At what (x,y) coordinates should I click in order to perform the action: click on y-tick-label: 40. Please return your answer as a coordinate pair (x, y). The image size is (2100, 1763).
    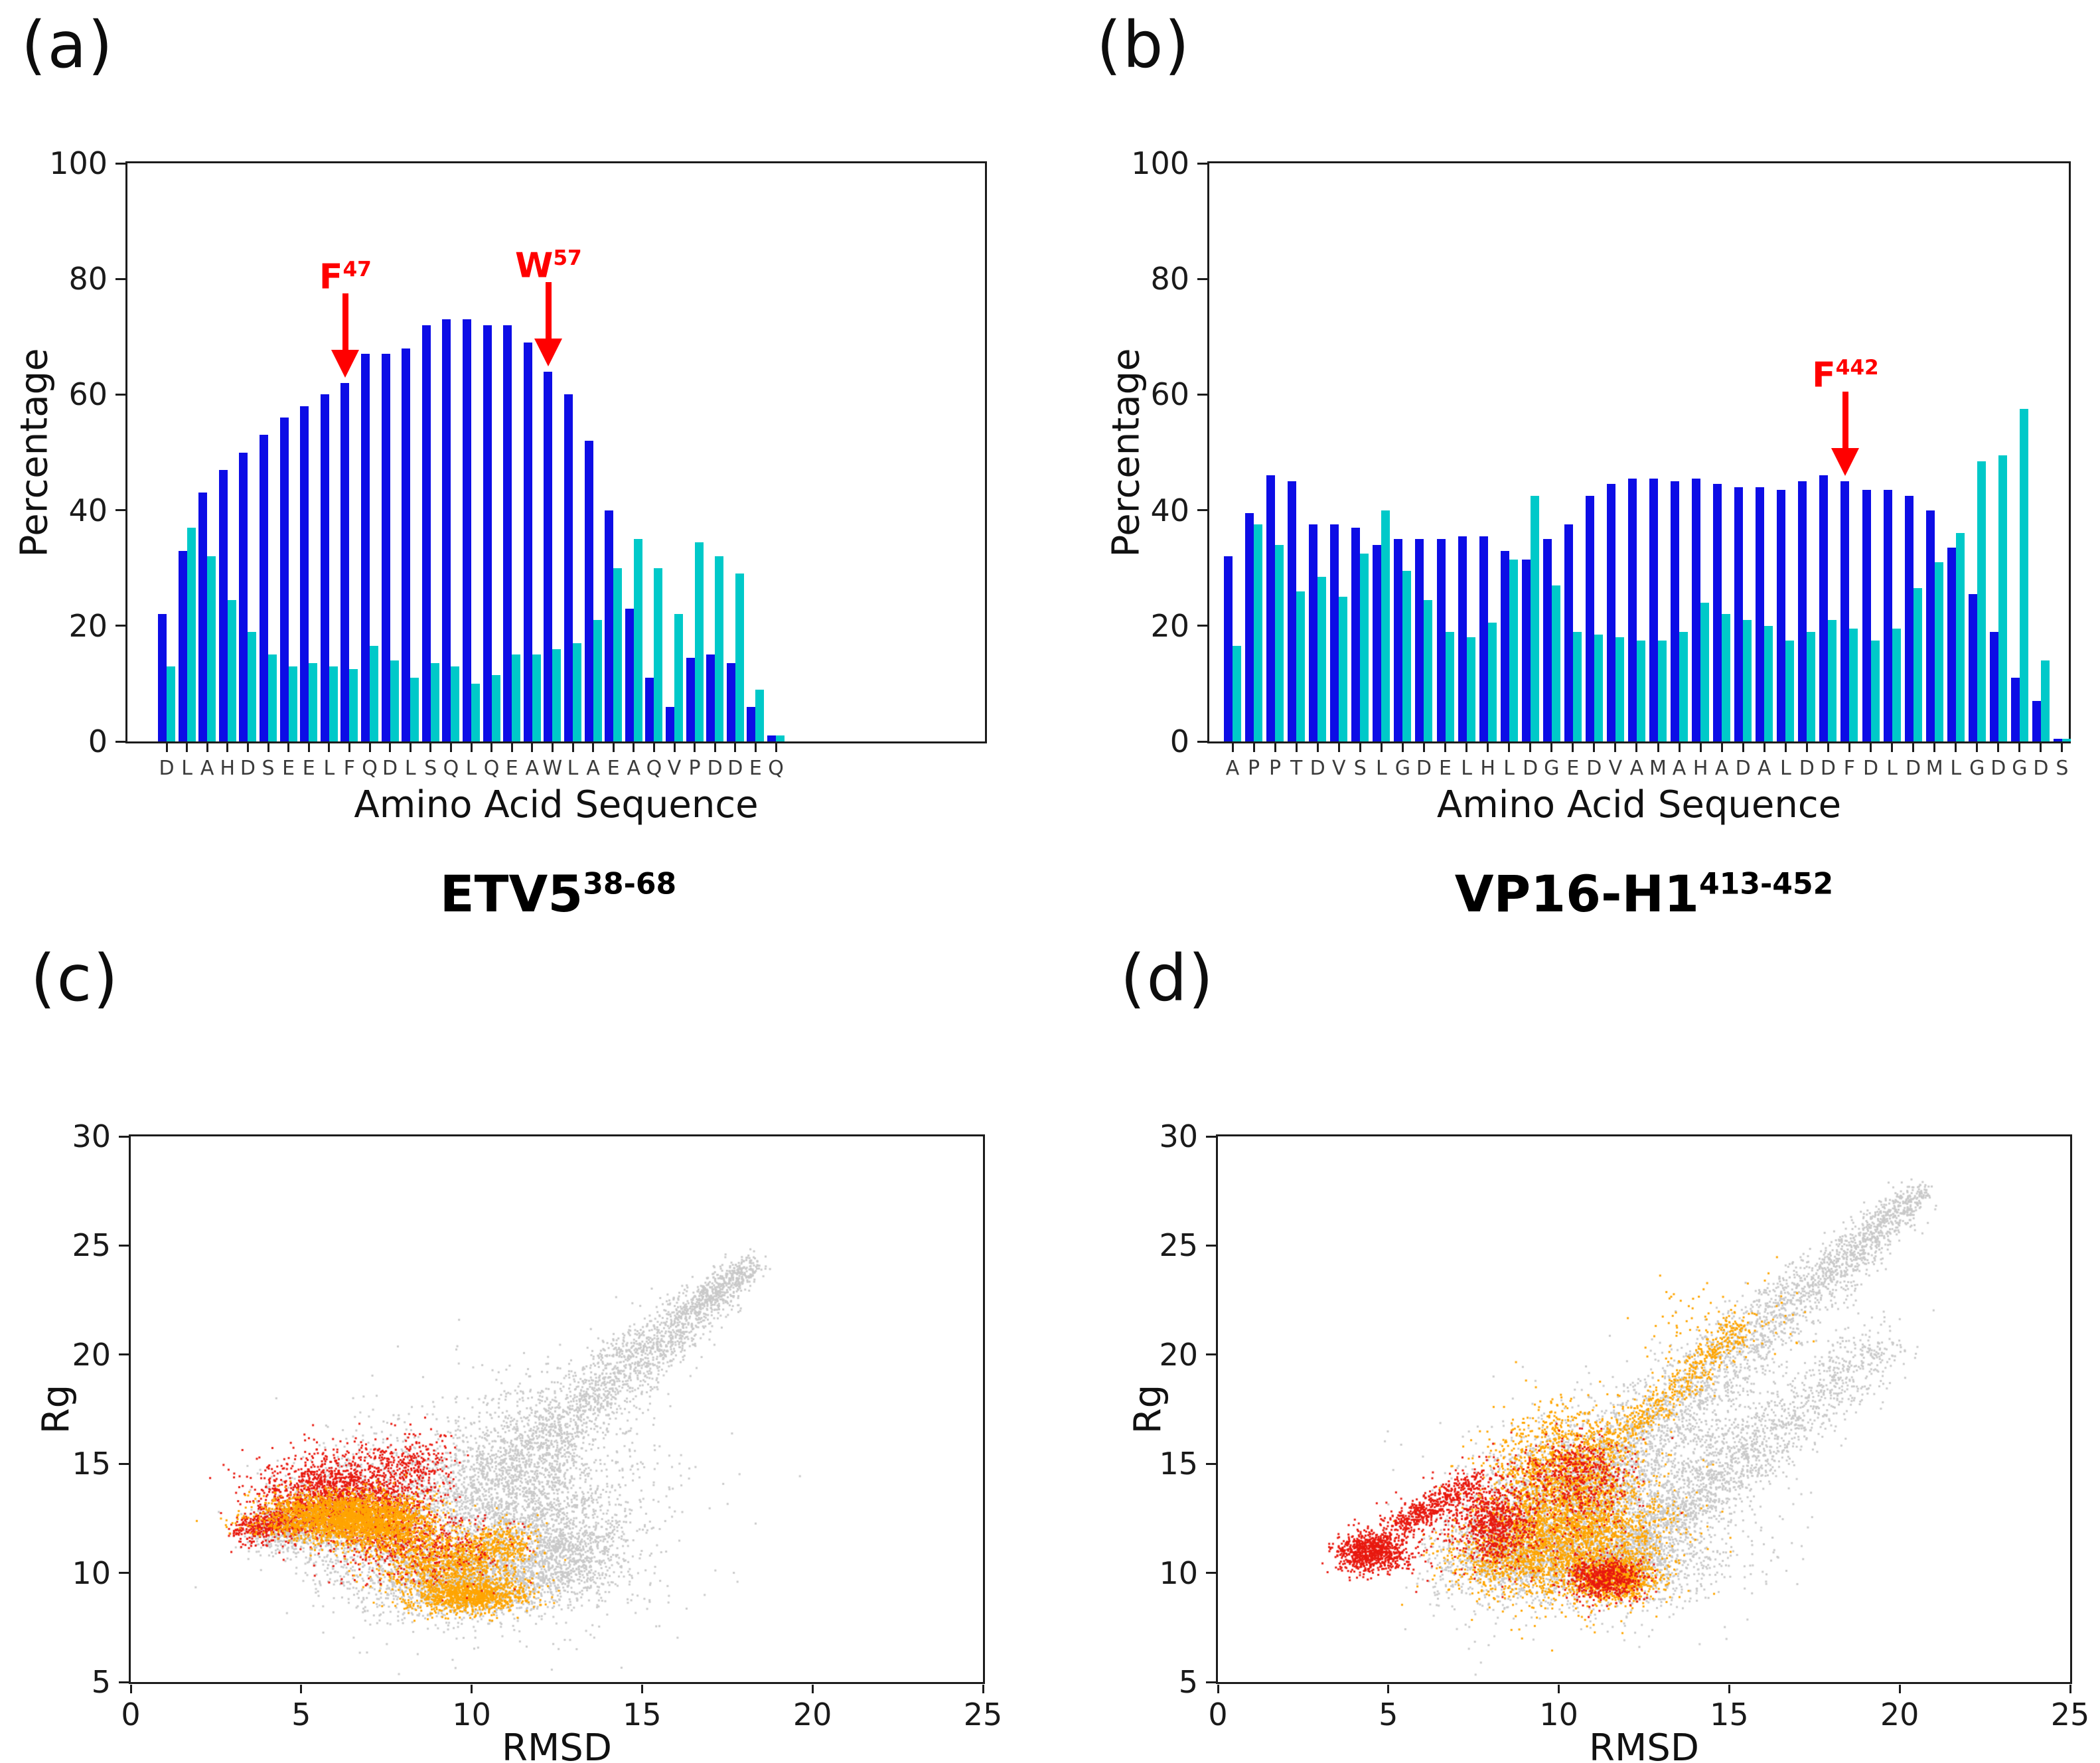
    Looking at the image, I should click on (88, 510).